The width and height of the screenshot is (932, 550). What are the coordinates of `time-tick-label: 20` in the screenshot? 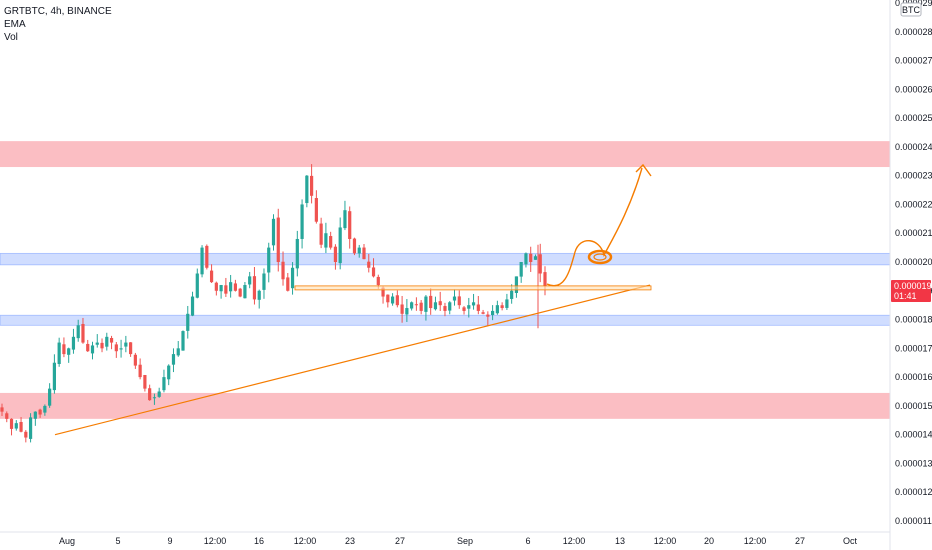 It's located at (709, 541).